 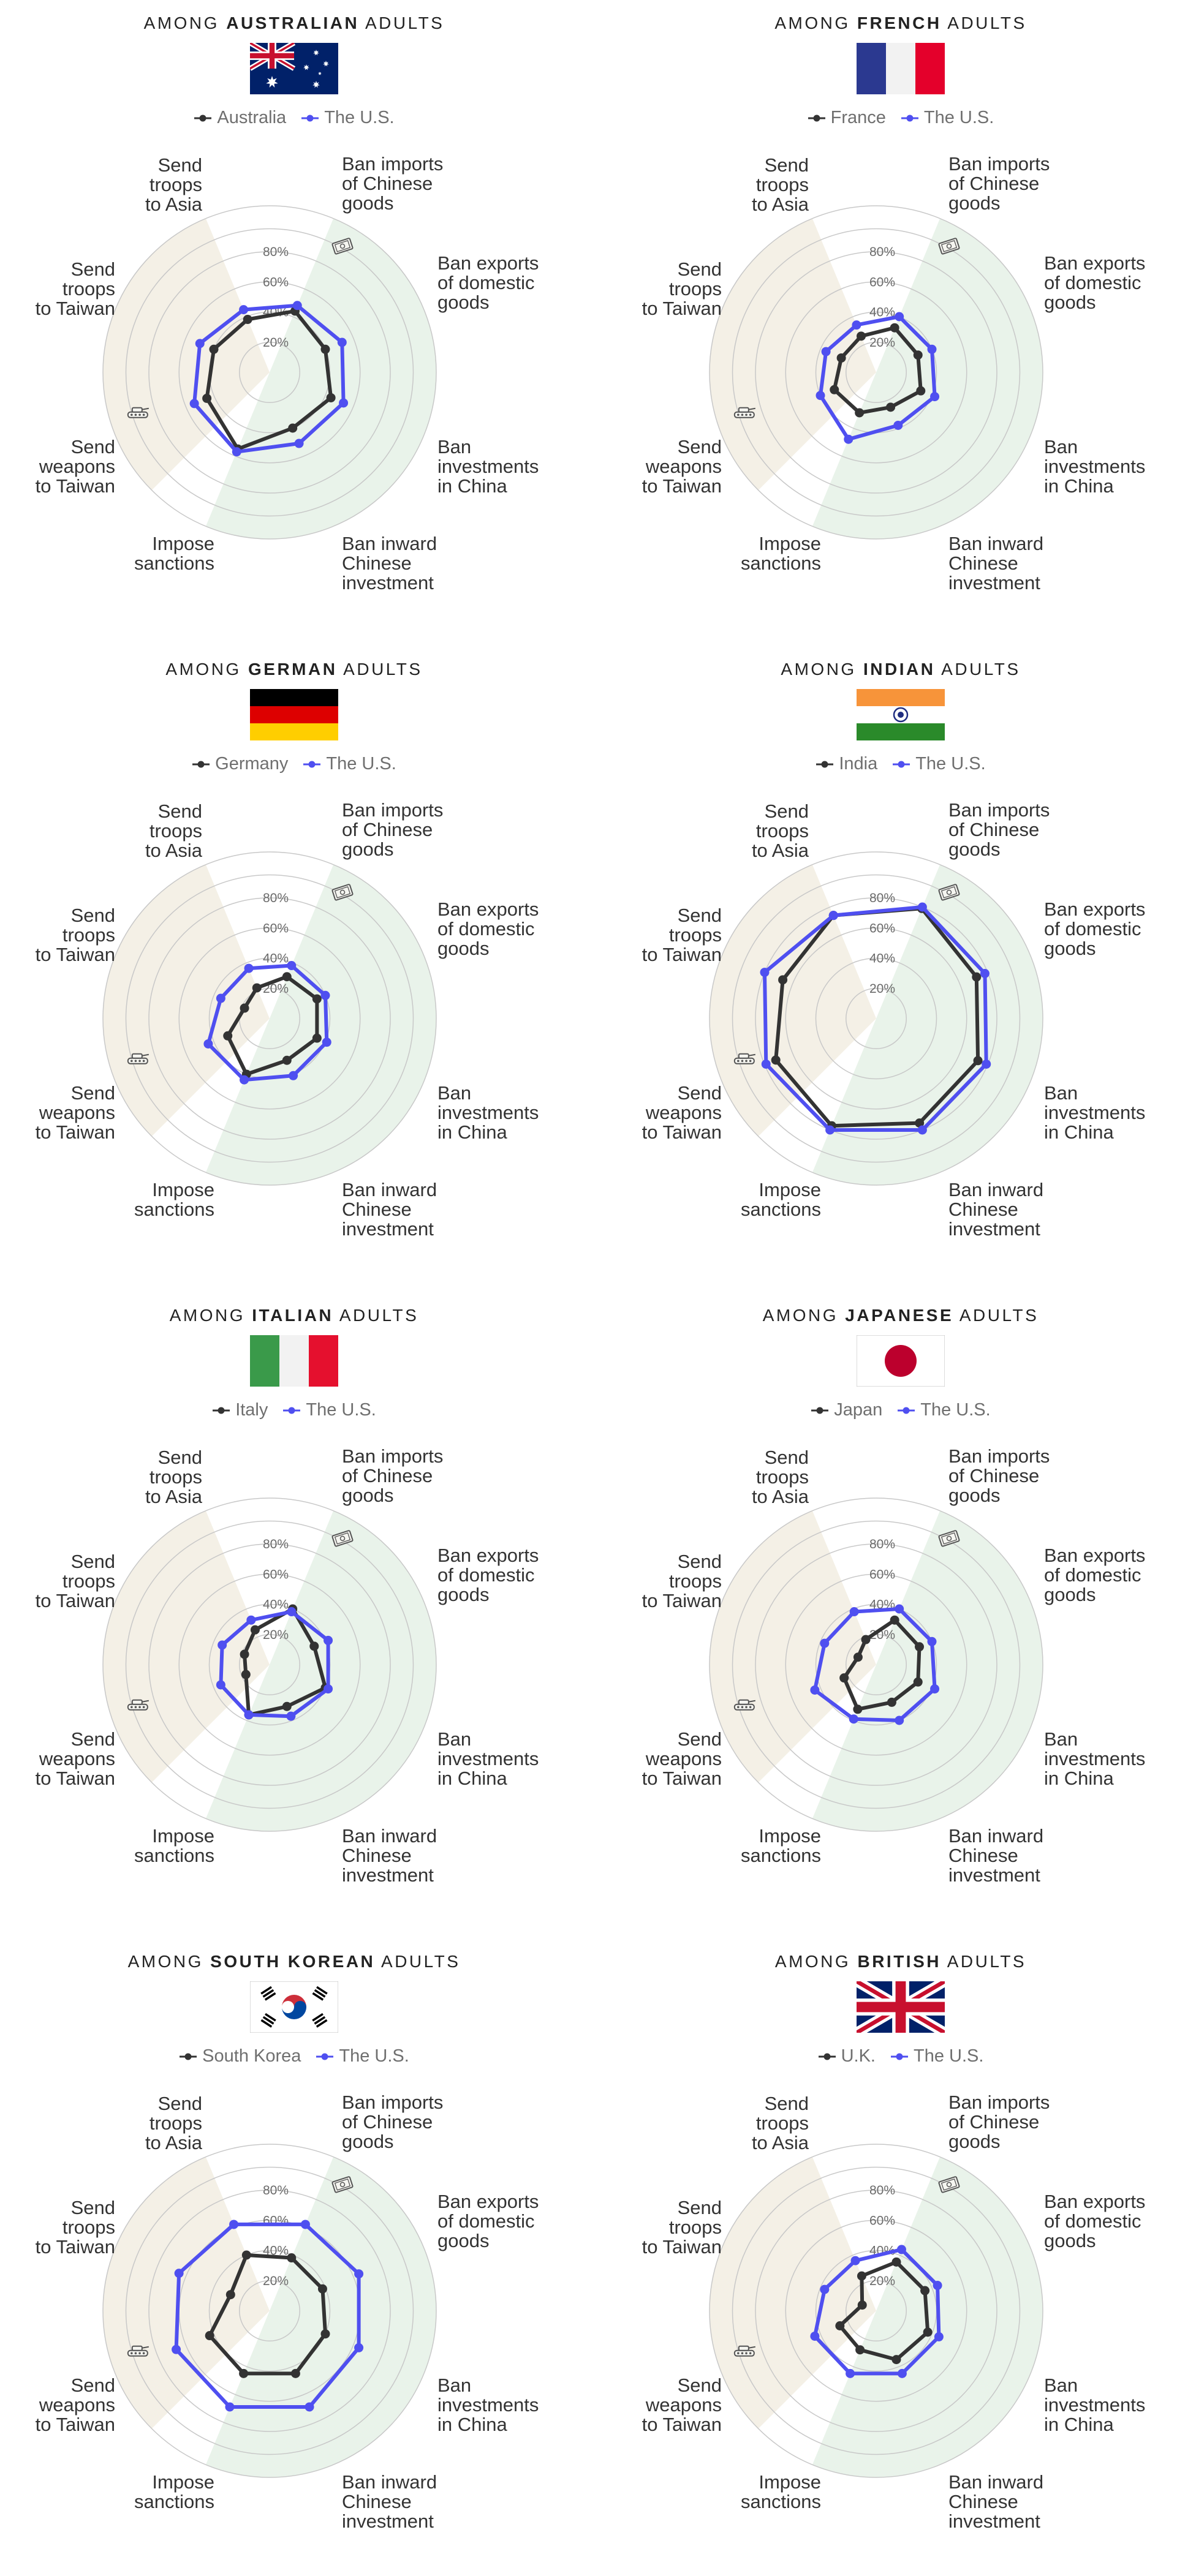 I want to click on axis-label: Send troops to Asia, so click(x=780, y=1477).